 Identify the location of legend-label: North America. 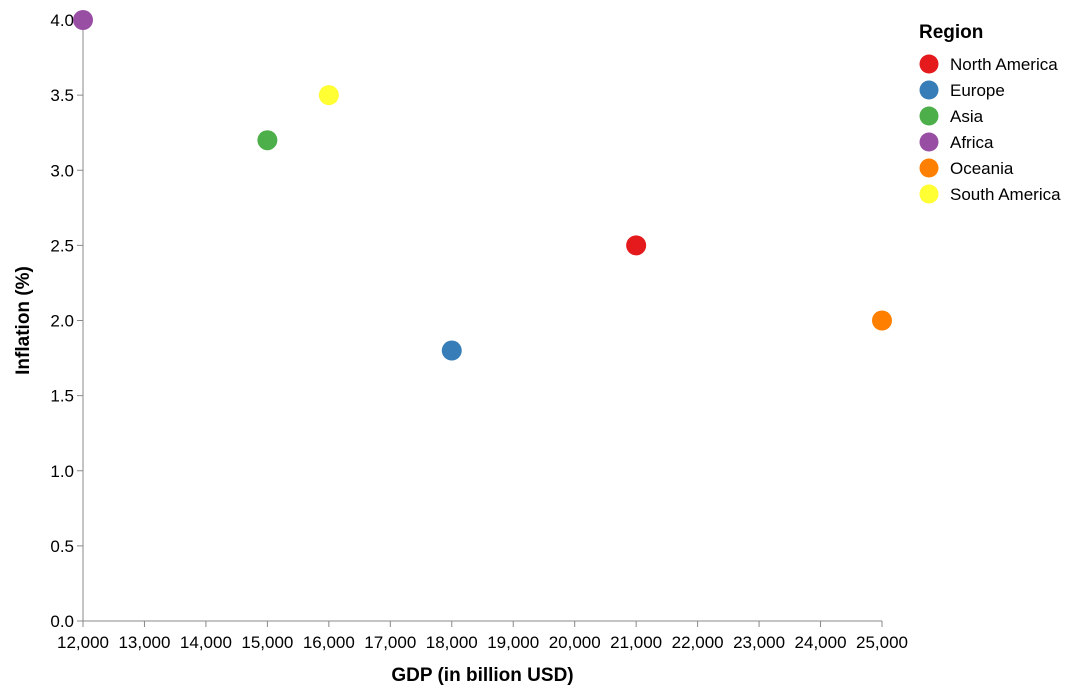
(1004, 64).